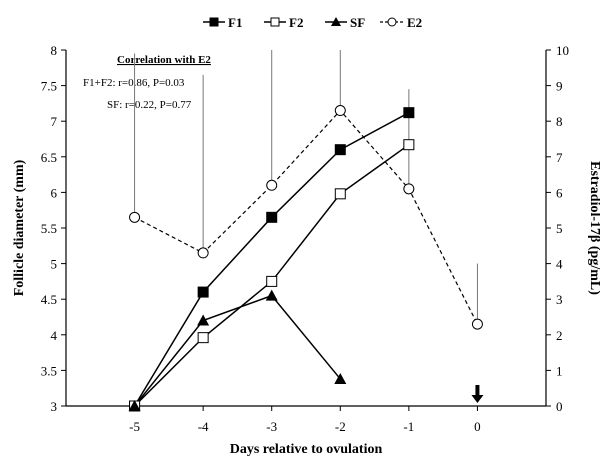  I want to click on y2-tick-label: 5, so click(559, 228).